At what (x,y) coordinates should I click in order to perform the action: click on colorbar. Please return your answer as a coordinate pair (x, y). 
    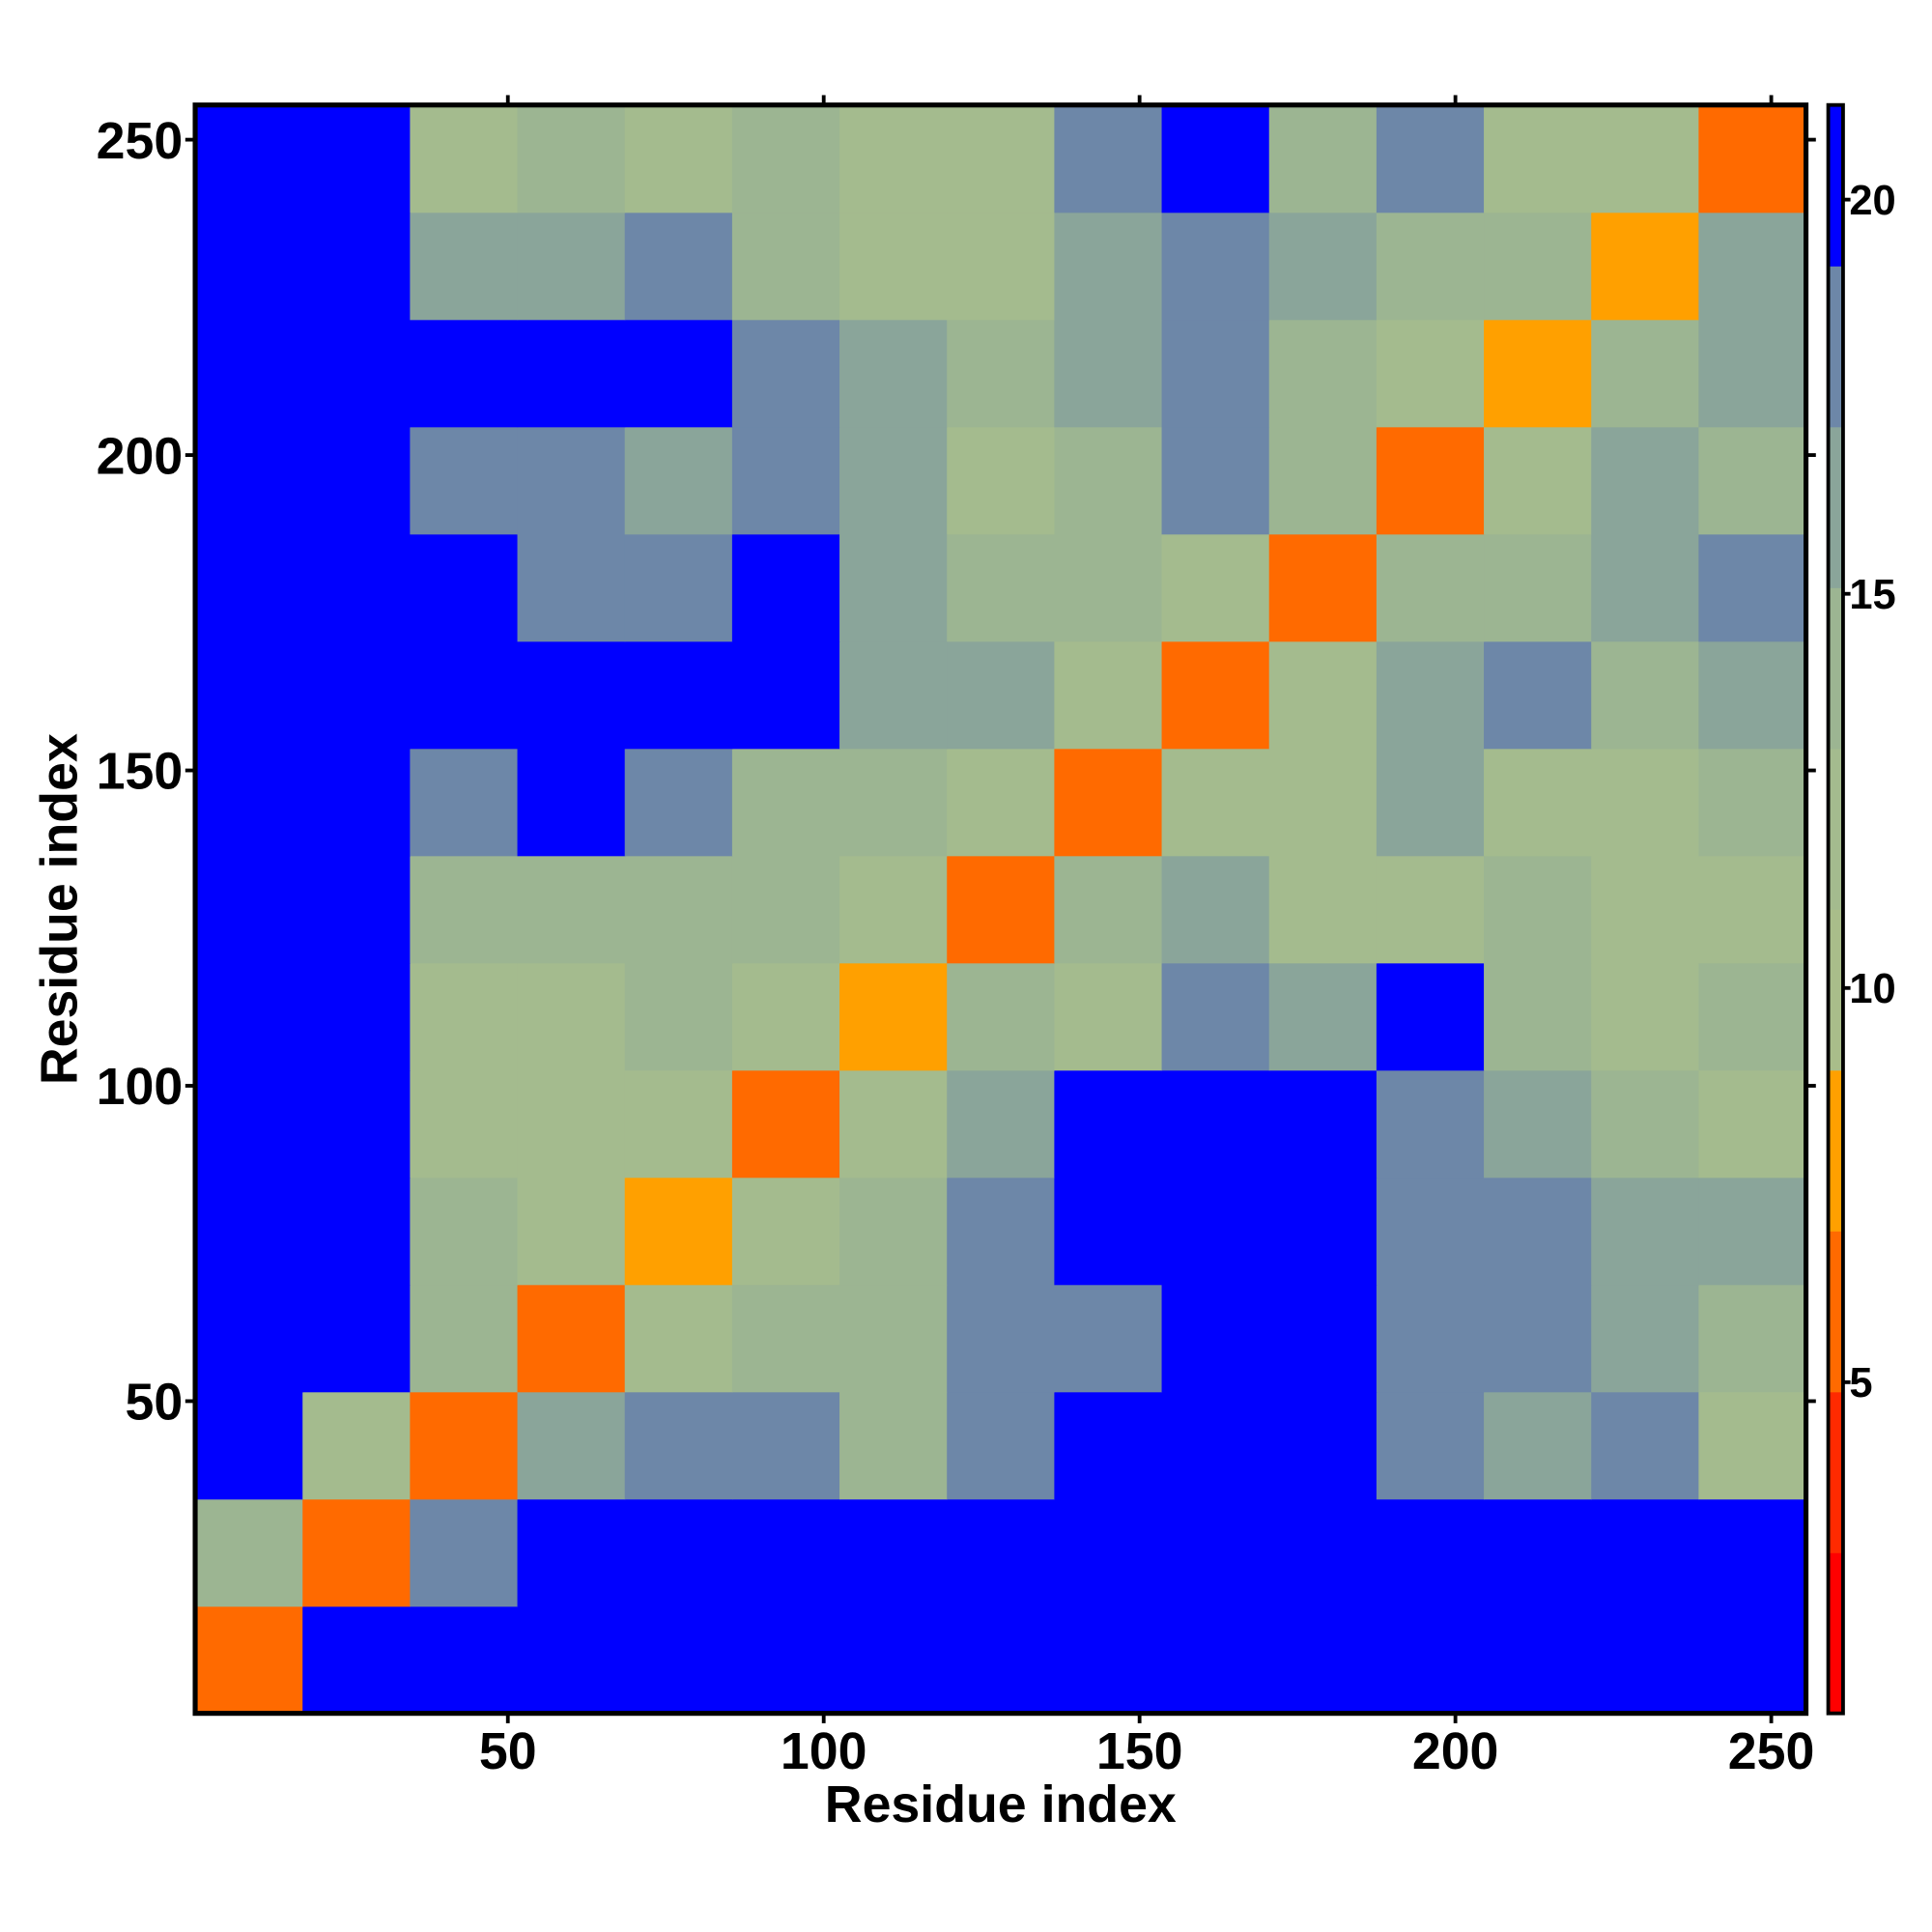
    Looking at the image, I should click on (1835, 909).